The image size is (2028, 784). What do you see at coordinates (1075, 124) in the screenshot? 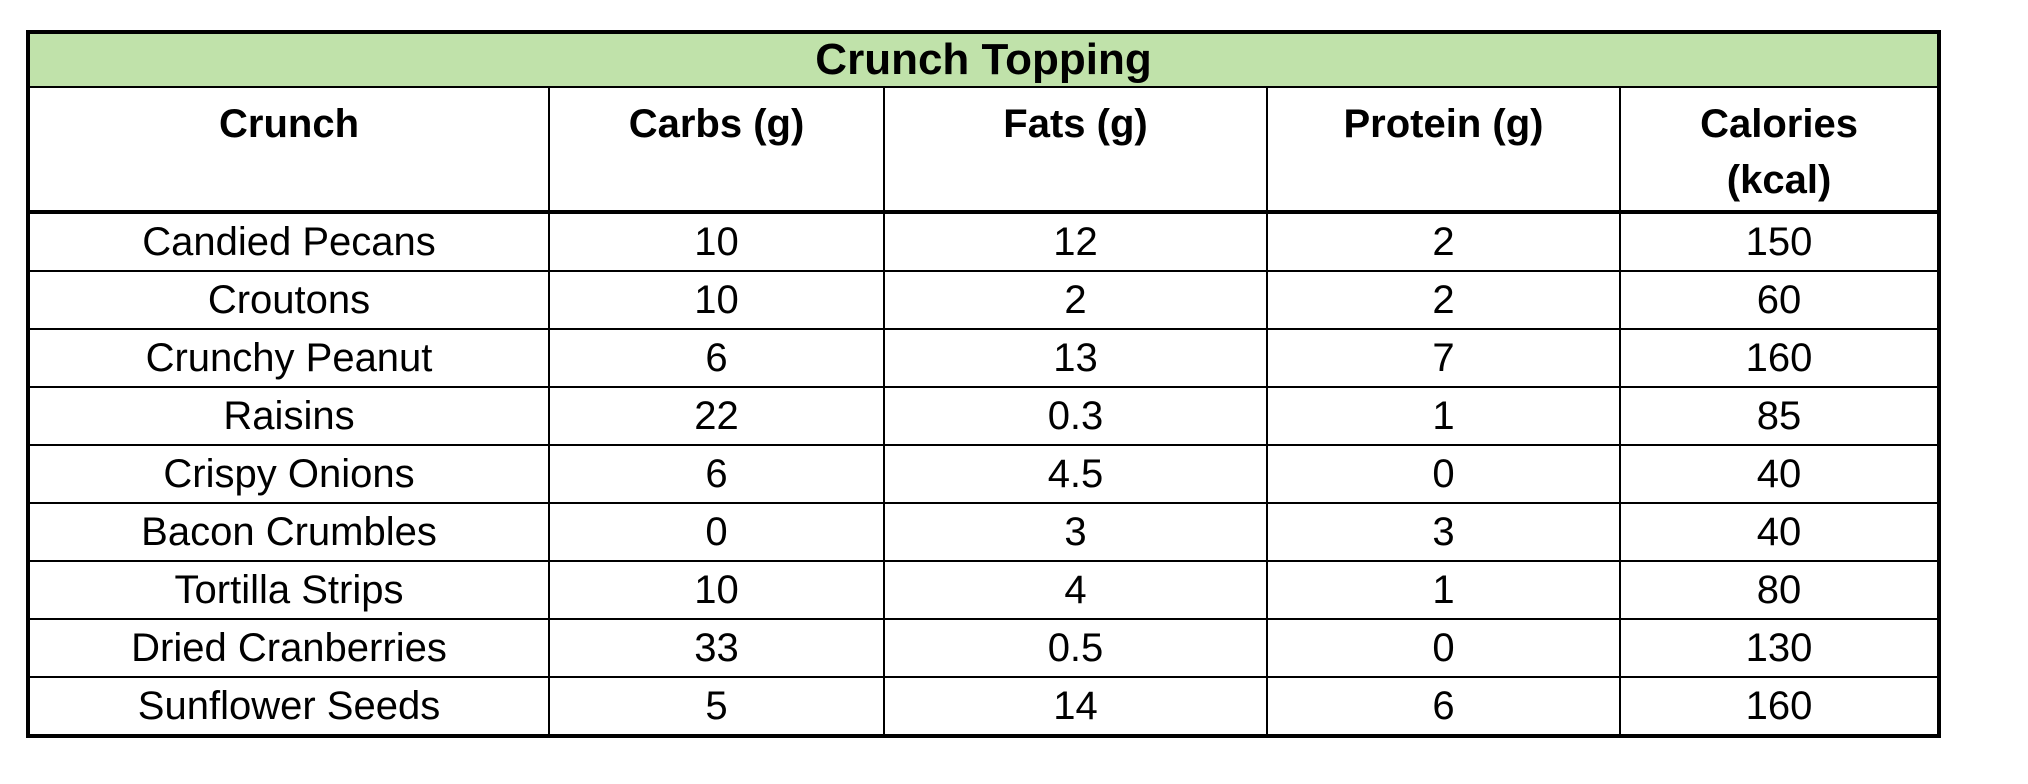
I see `column-header-label: Fats (g)` at bounding box center [1075, 124].